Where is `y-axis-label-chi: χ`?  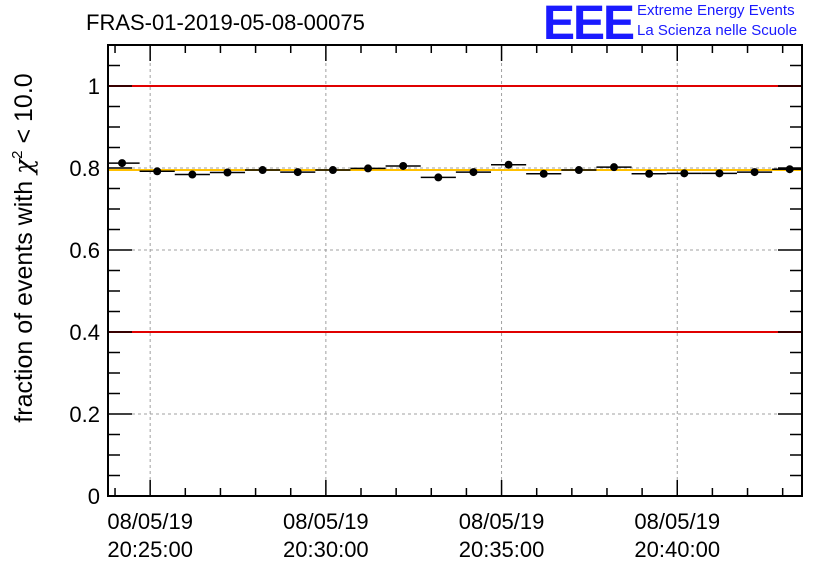
y-axis-label-chi: χ is located at coordinates (23, 166).